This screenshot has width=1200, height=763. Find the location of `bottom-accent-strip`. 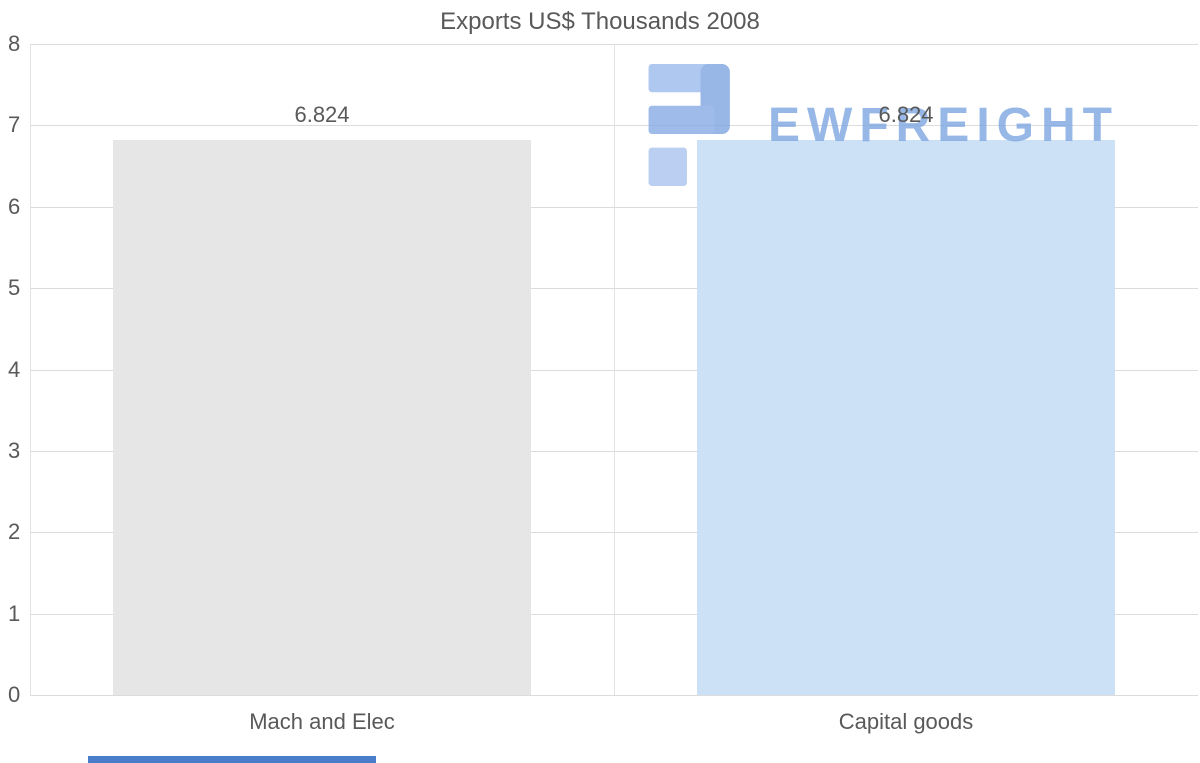

bottom-accent-strip is located at coordinates (232, 759).